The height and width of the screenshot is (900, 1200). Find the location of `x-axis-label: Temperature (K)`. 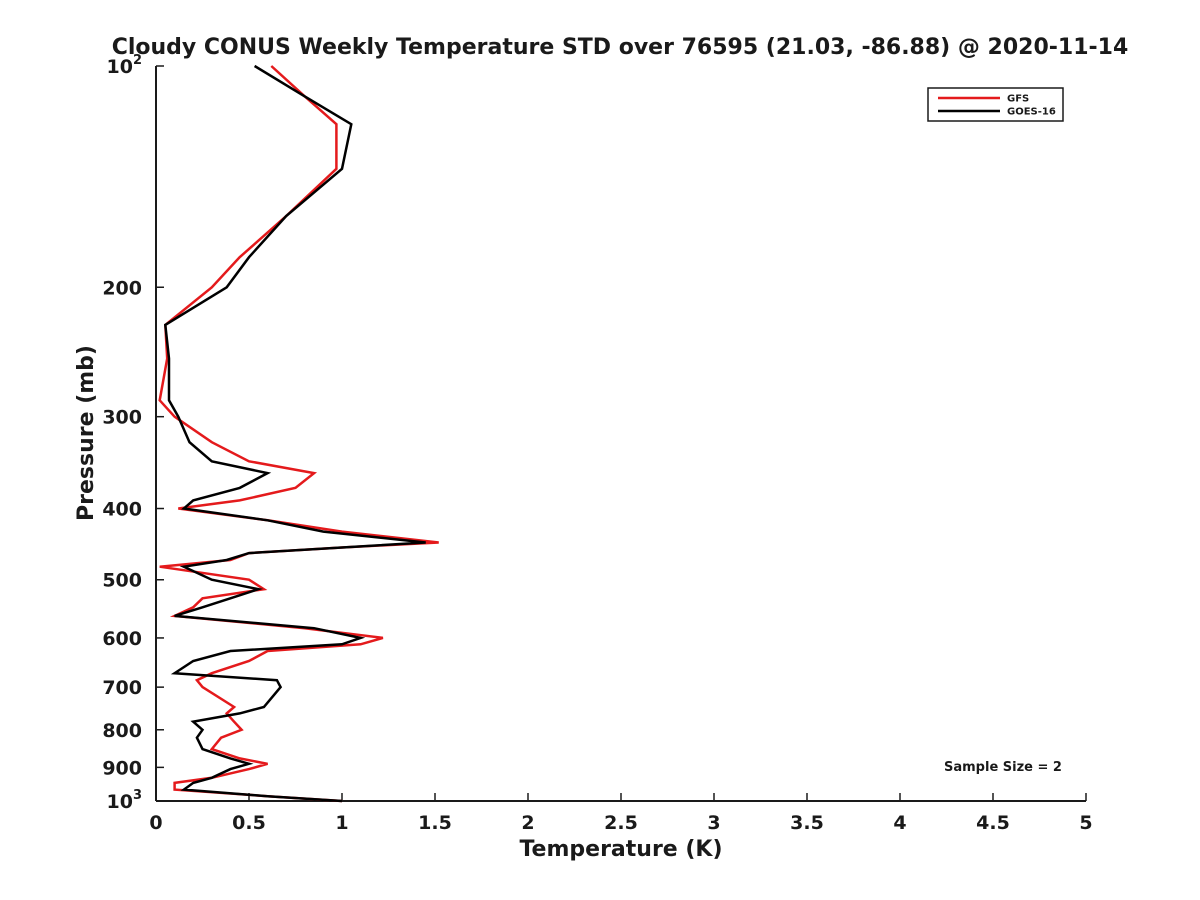

x-axis-label: Temperature (K) is located at coordinates (620, 849).